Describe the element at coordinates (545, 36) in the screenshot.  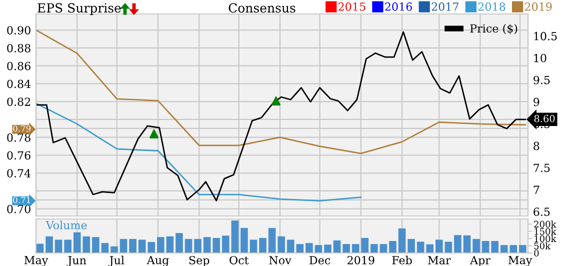
I see `y2-tick-label: 10.5` at that location.